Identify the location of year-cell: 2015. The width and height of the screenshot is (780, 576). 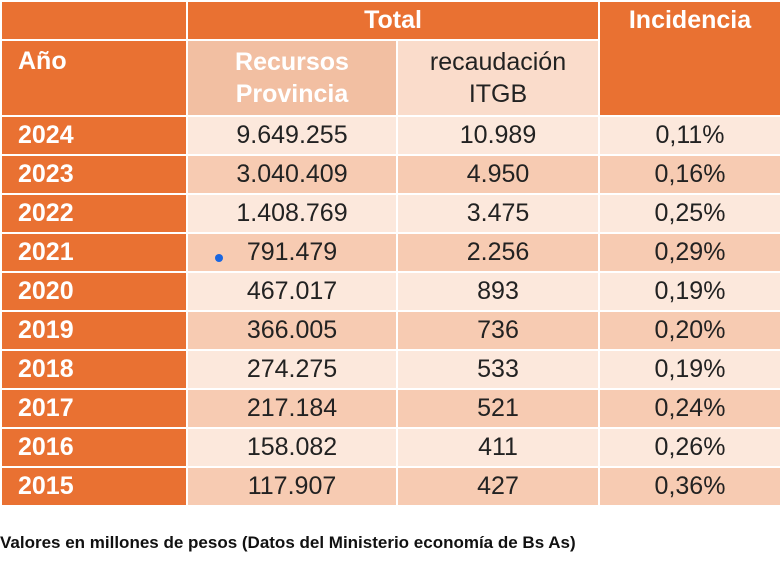
(94, 486).